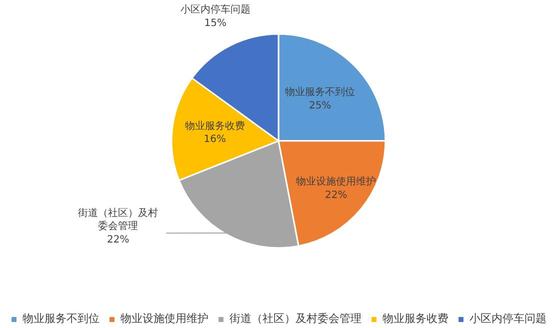  What do you see at coordinates (320, 92) in the screenshot?
I see `slice-label: 物业服务不到位` at bounding box center [320, 92].